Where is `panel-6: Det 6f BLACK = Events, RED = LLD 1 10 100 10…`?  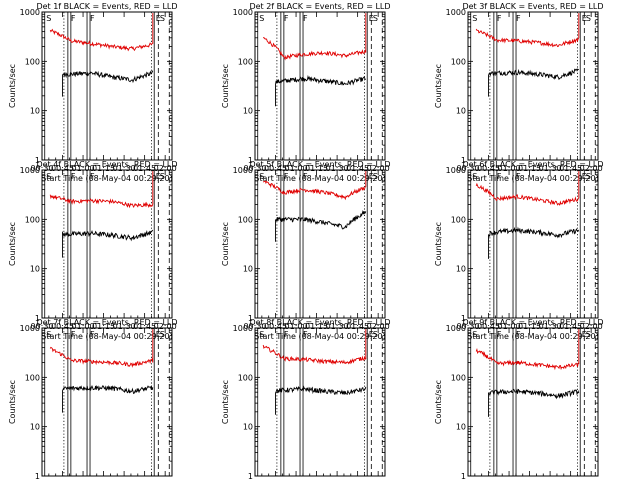
panel-6: Det 6f BLACK = Events, RED = LLD 1 10 100 10… is located at coordinates (519, 250).